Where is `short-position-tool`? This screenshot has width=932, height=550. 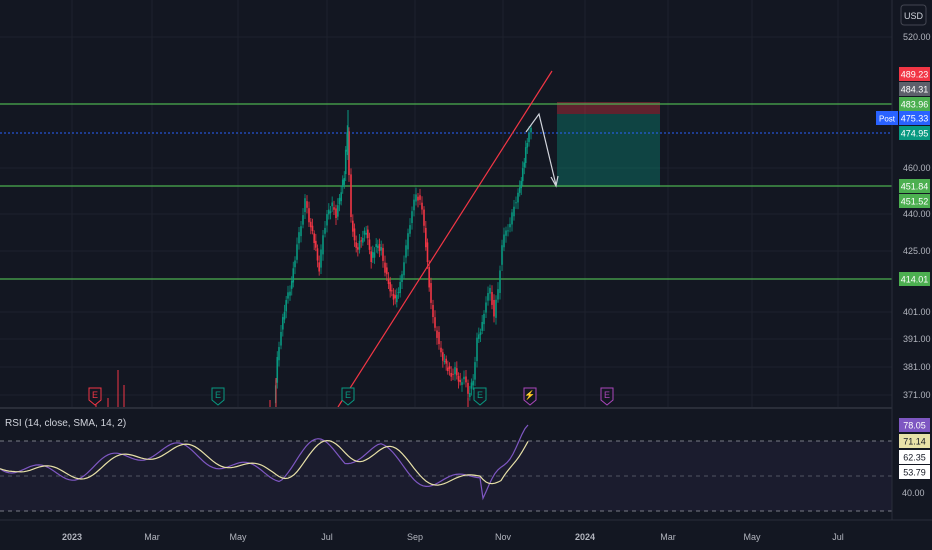
short-position-tool is located at coordinates (608, 144).